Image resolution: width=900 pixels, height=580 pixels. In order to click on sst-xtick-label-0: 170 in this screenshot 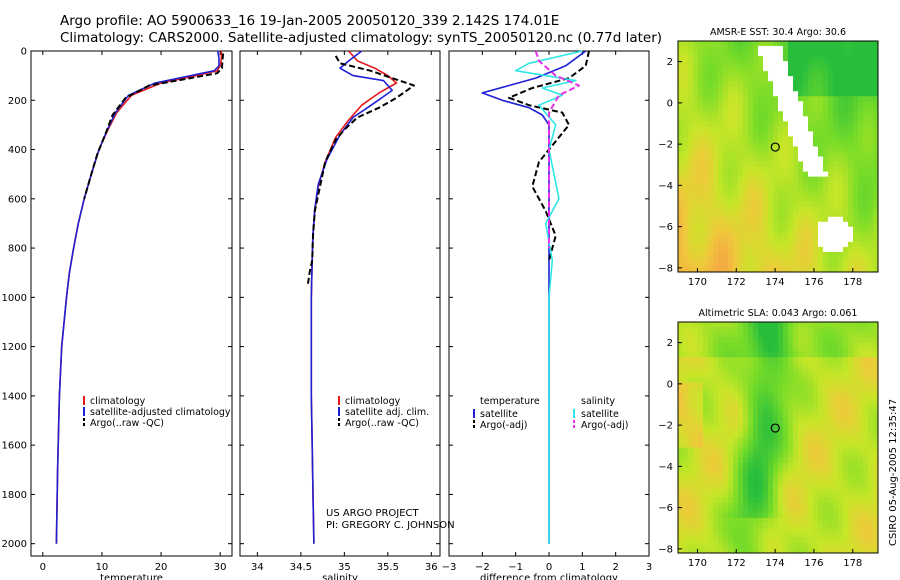, I will do `click(697, 282)`.